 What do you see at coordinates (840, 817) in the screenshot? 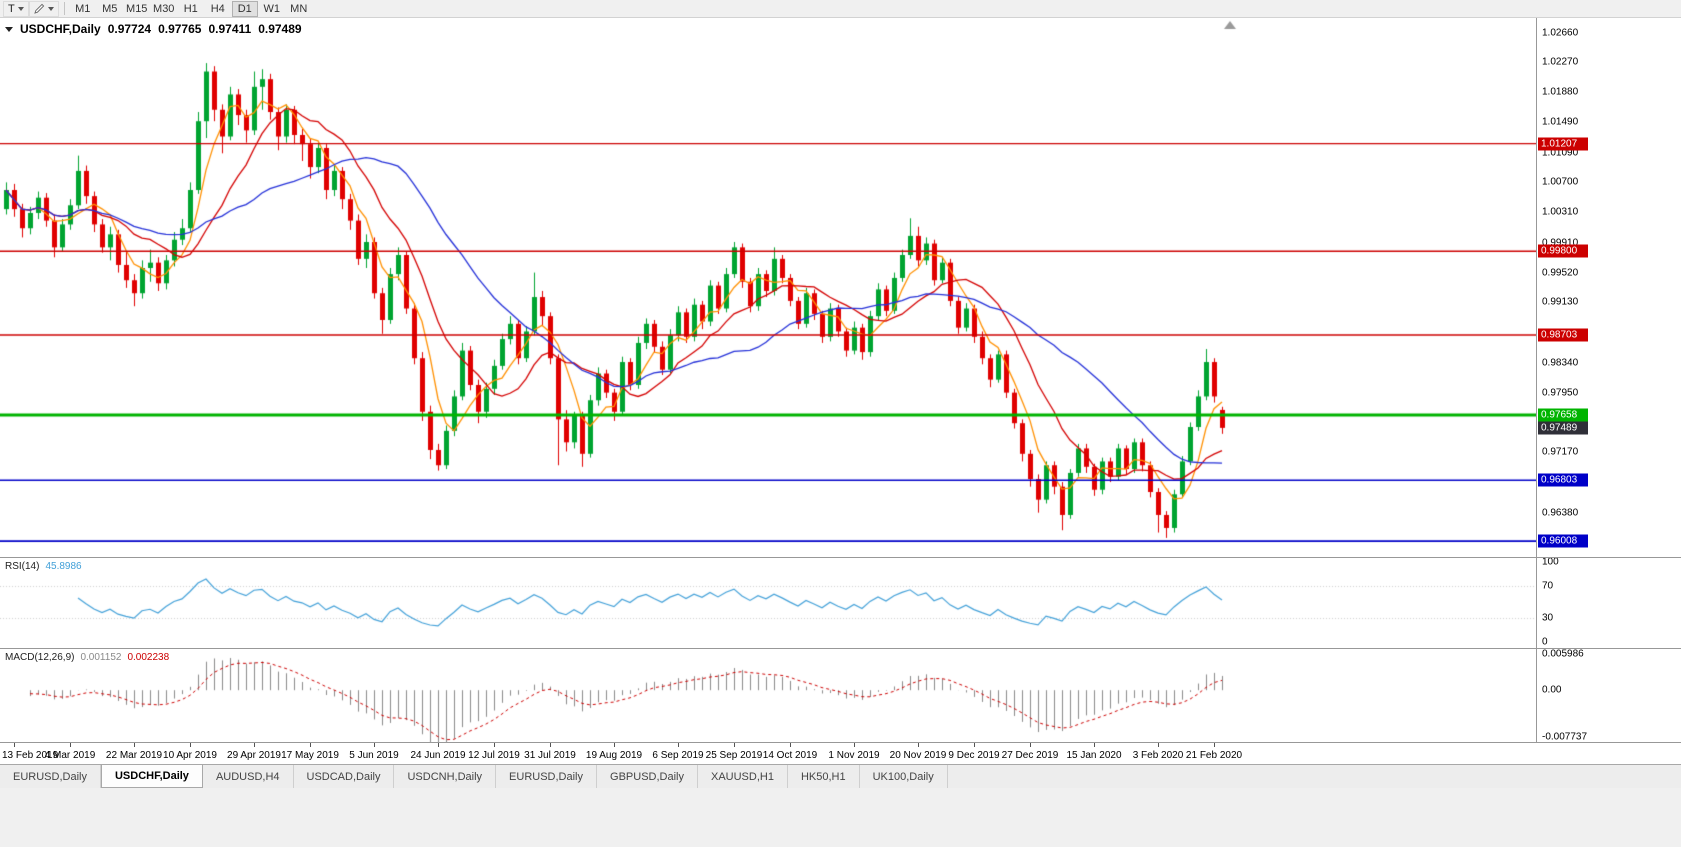
I see `window-background` at bounding box center [840, 817].